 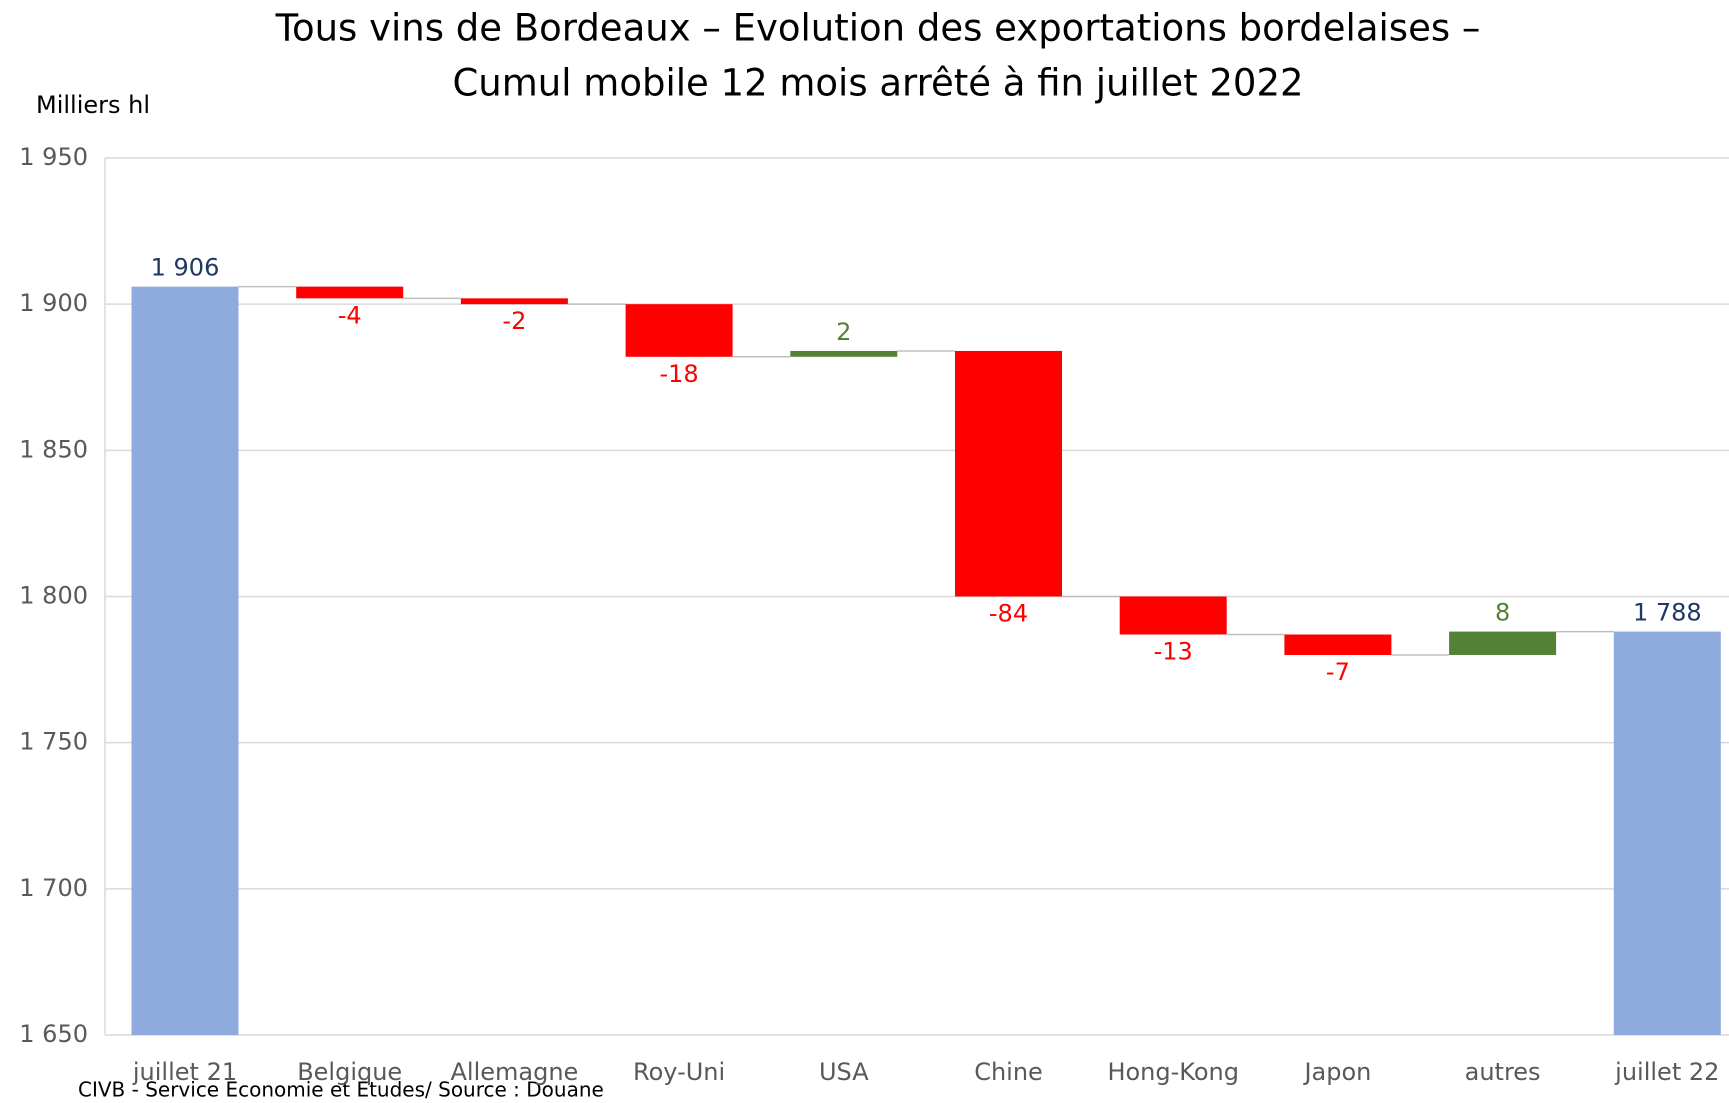 I want to click on x-tick-label: Chine, so click(x=1008, y=1072).